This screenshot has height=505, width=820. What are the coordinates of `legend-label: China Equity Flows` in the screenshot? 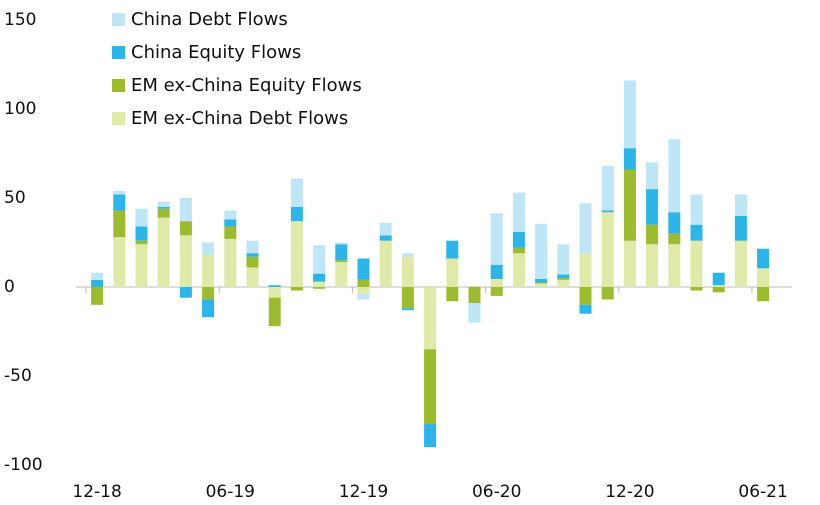 It's located at (216, 52).